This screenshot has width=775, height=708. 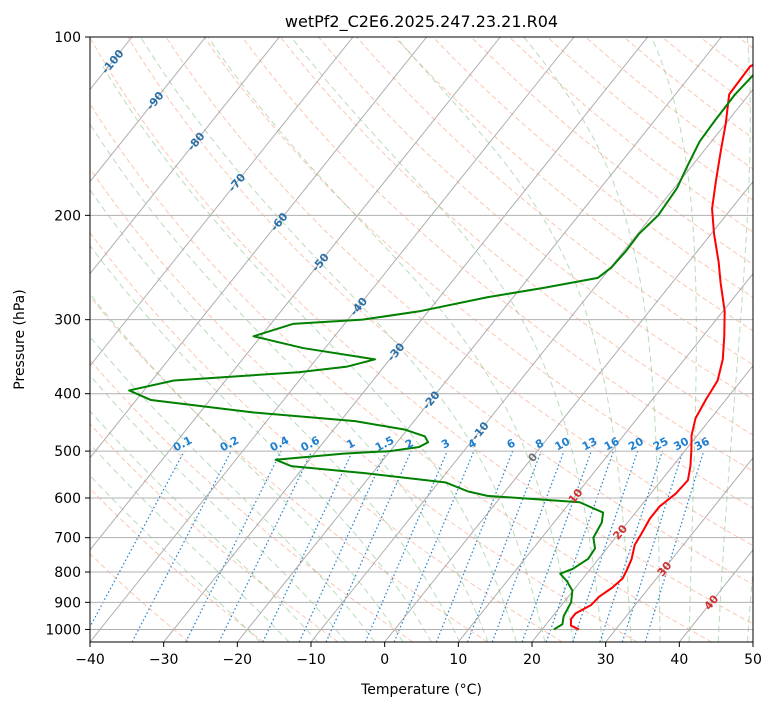 What do you see at coordinates (90, 660) in the screenshot?
I see `x-tick-label: −40` at bounding box center [90, 660].